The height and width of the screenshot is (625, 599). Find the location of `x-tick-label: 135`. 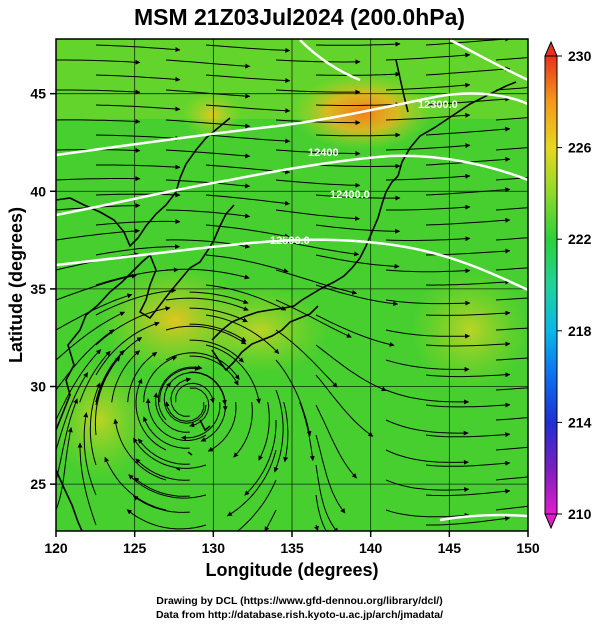

x-tick-label: 135 is located at coordinates (292, 548).